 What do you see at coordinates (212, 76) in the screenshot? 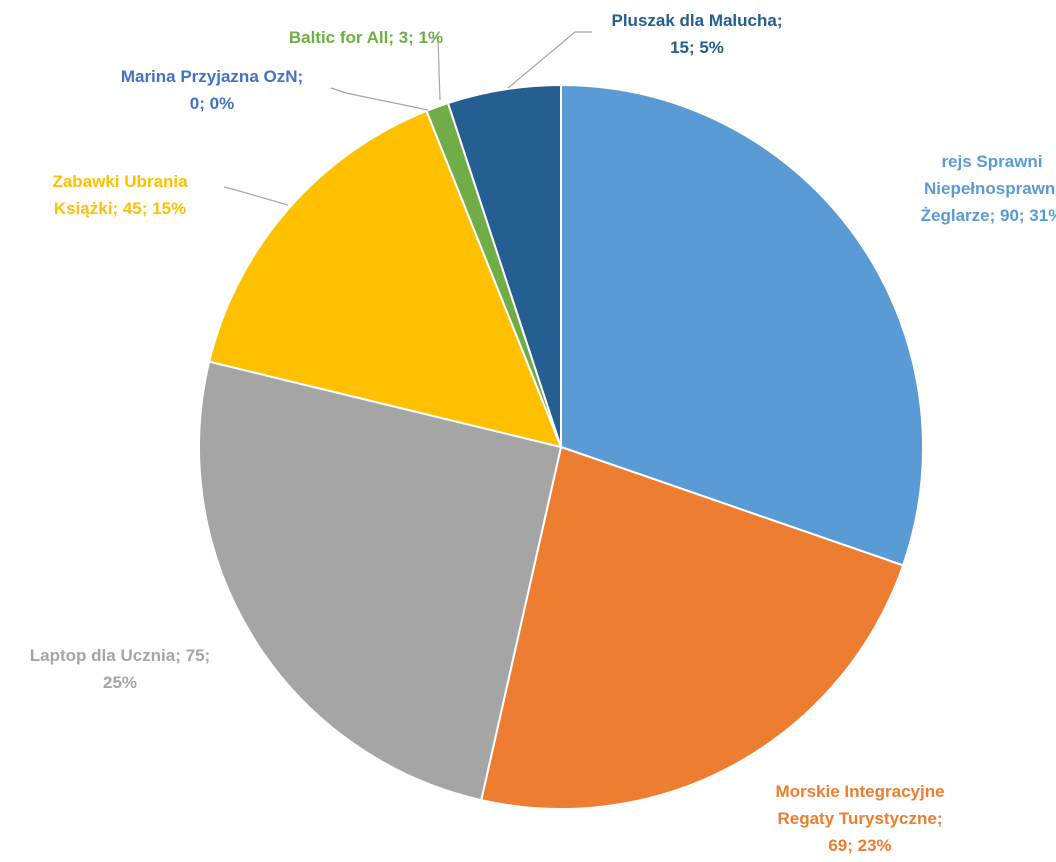
I see `data-label-4-line-0: Marina Przyjazna OzN;` at bounding box center [212, 76].